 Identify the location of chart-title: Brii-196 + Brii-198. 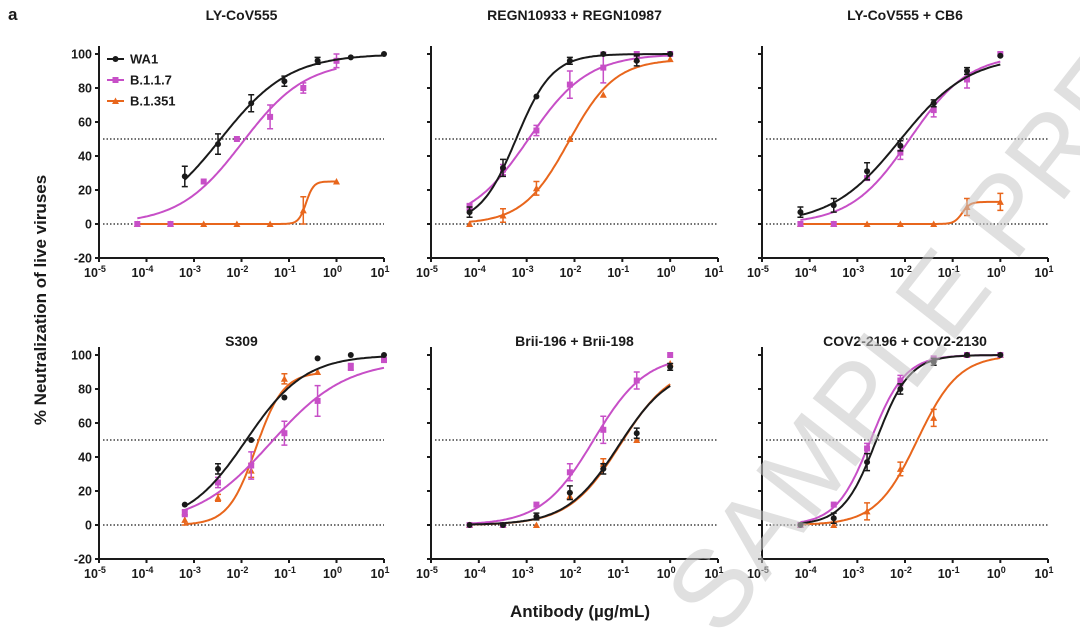
(574, 341).